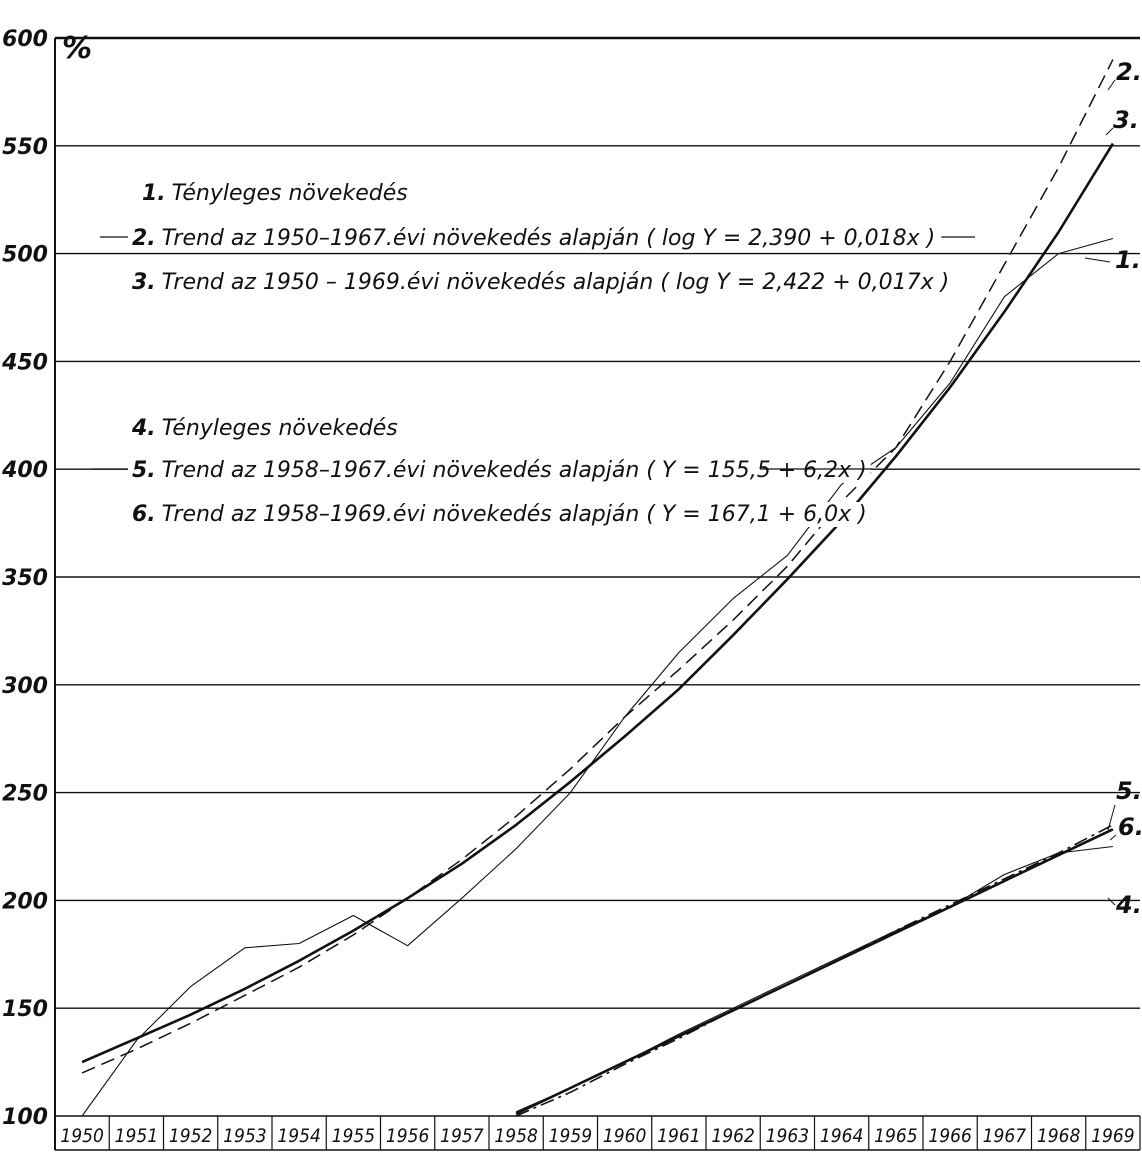 The width and height of the screenshot is (1142, 1152). What do you see at coordinates (679, 1136) in the screenshot?
I see `x-tick-label: 1961` at bounding box center [679, 1136].